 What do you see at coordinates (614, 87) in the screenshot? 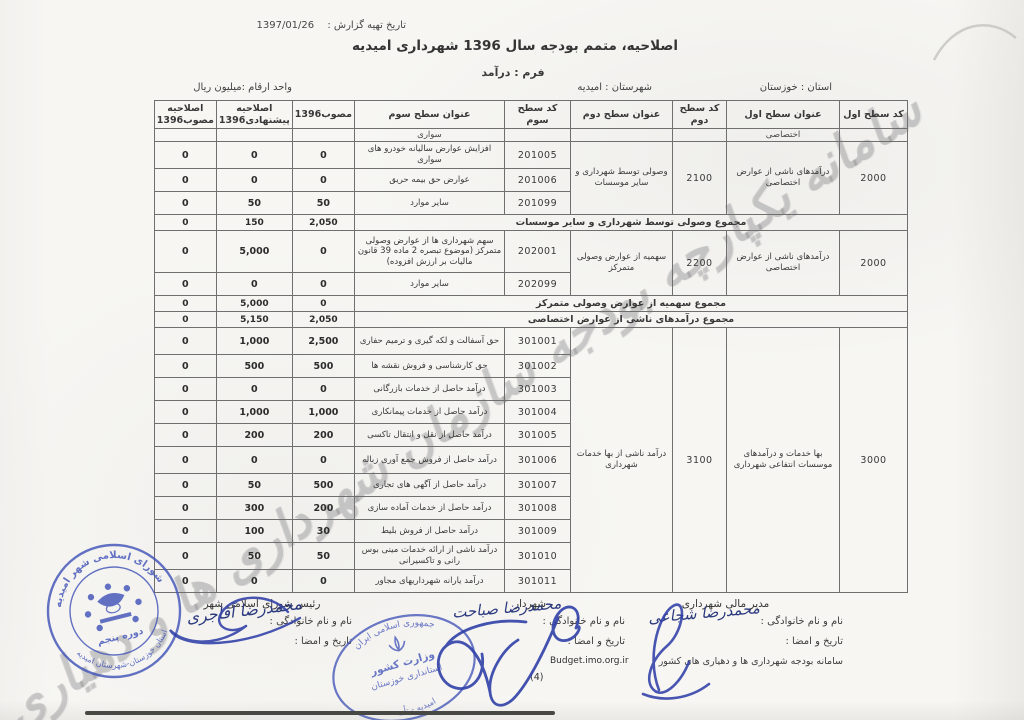
I see `county-label: شهرستان : امیدیه` at bounding box center [614, 87].